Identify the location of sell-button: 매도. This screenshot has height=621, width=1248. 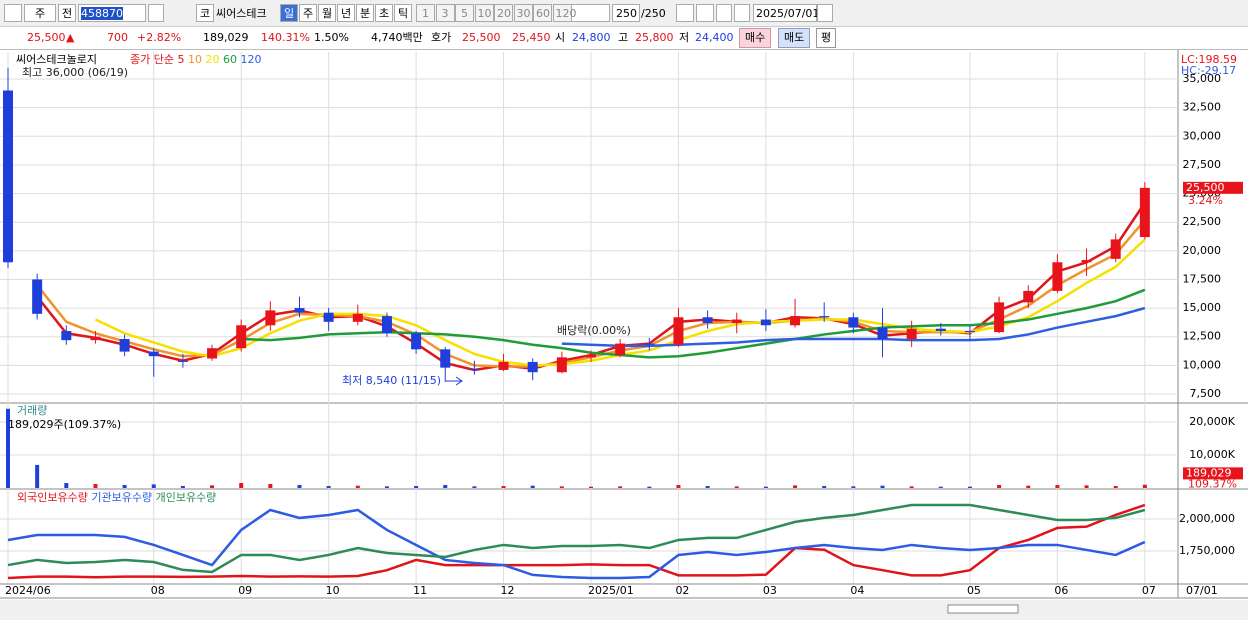
(794, 38).